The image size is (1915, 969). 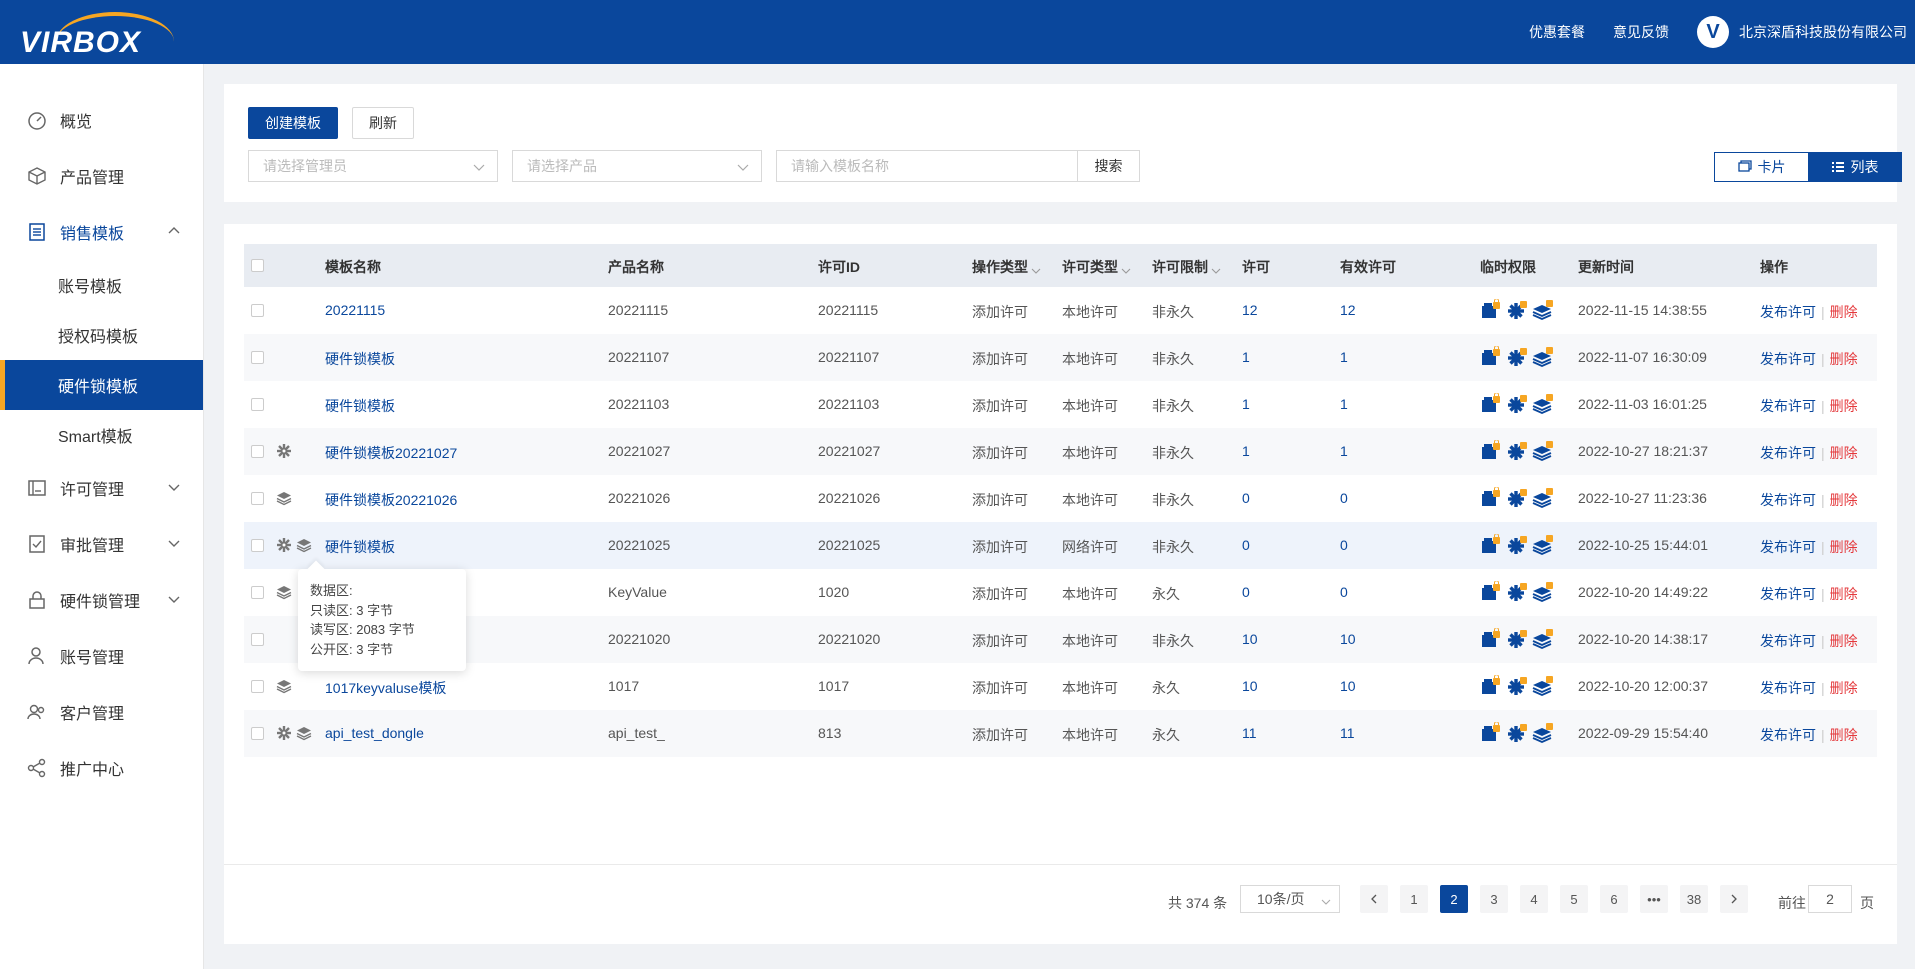 I want to click on sidebar-subitem-authcode-template: 授权码模板, so click(x=98, y=337).